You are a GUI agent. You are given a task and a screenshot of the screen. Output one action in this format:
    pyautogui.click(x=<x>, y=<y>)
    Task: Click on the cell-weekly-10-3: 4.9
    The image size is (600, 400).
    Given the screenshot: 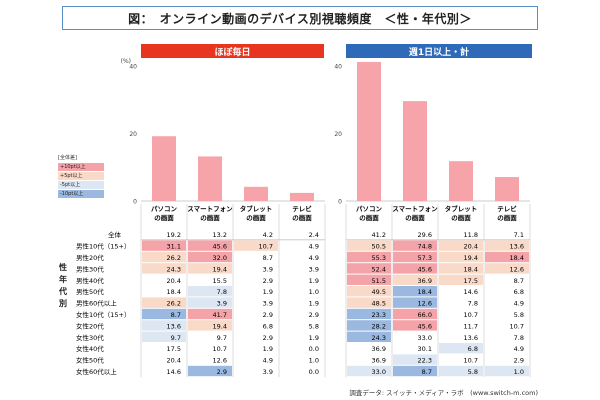 What is the action you would take?
    pyautogui.click(x=519, y=349)
    